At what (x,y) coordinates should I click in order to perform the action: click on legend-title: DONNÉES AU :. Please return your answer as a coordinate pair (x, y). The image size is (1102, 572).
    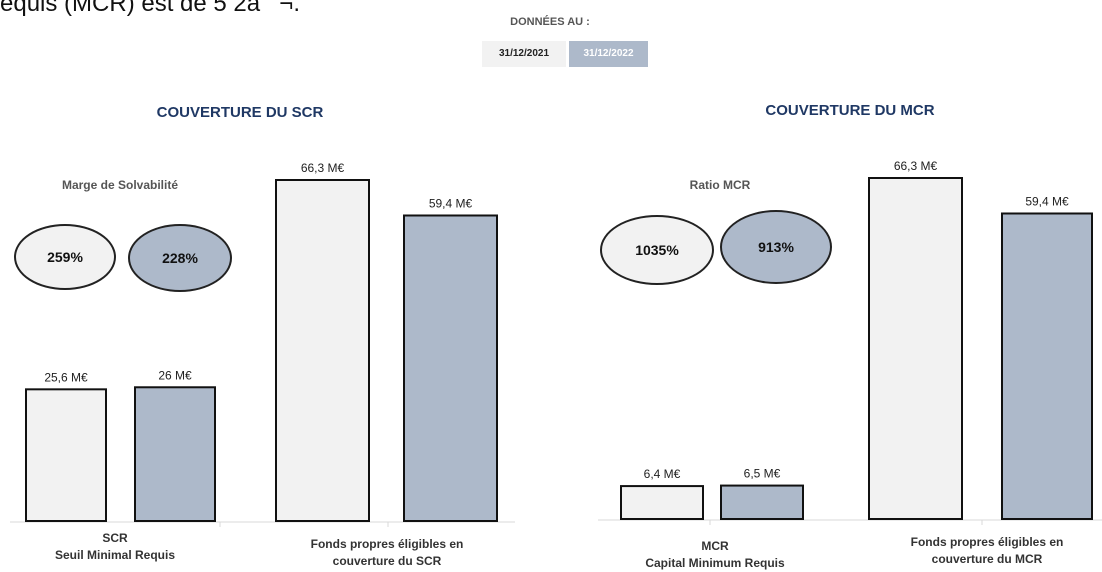
    Looking at the image, I should click on (550, 22).